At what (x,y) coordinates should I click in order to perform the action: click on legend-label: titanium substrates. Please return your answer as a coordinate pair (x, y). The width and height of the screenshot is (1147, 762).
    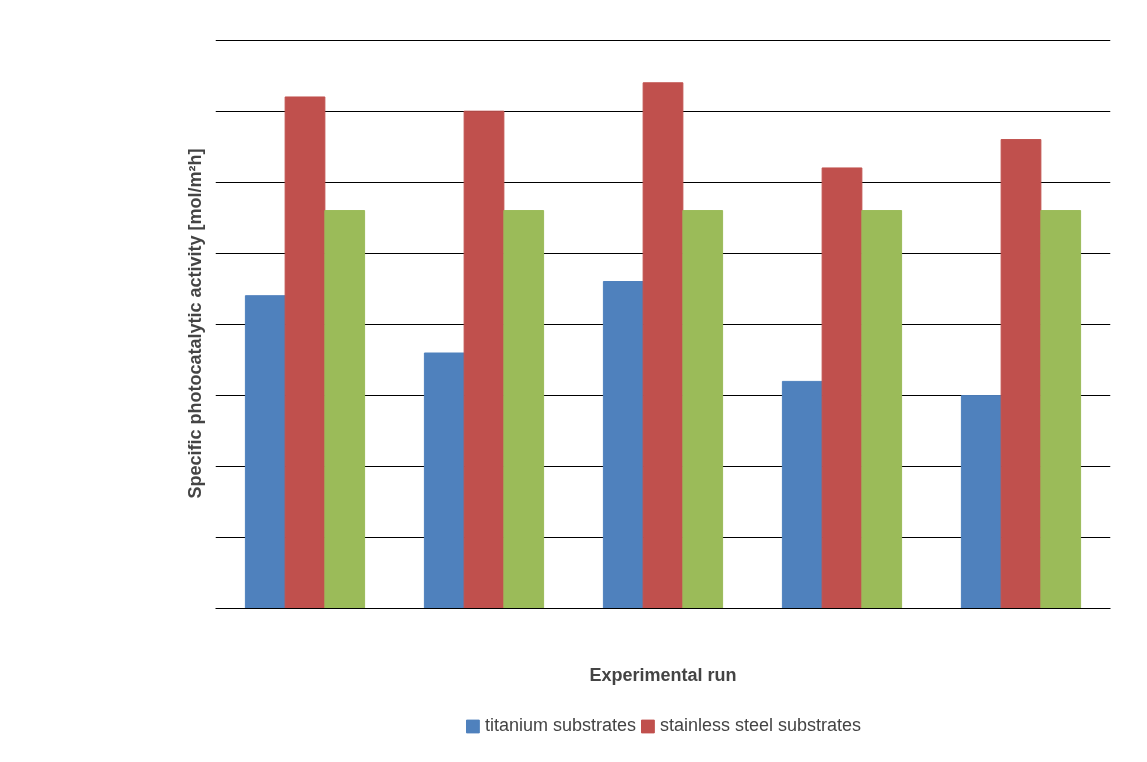
    Looking at the image, I should click on (560, 725).